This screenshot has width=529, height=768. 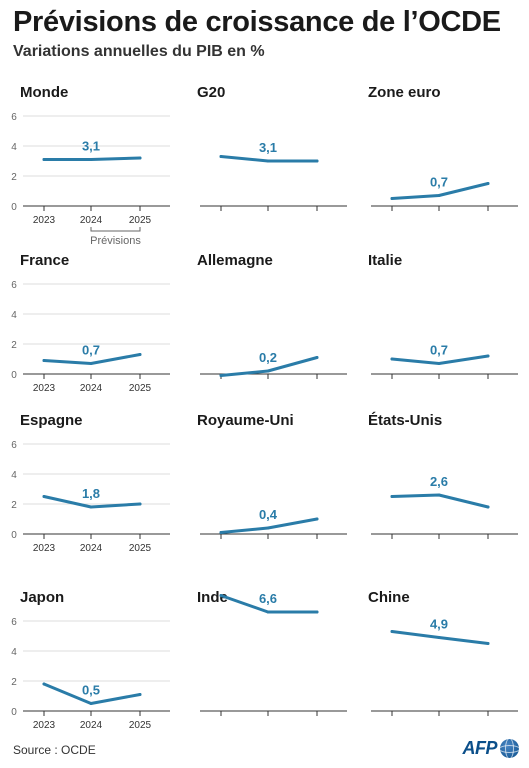 What do you see at coordinates (44, 260) in the screenshot?
I see `panel-title: France` at bounding box center [44, 260].